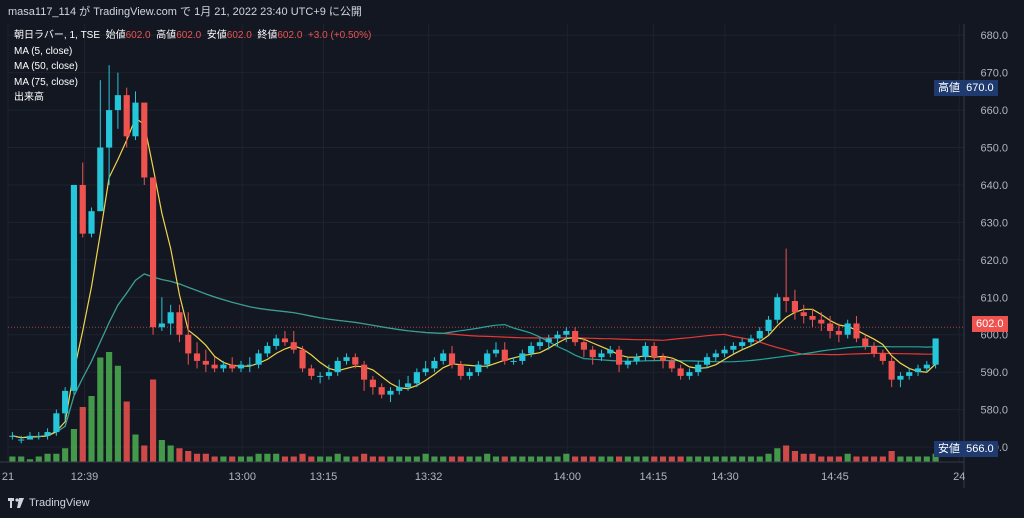  Describe the element at coordinates (512, 503) in the screenshot. I see `footer-bar` at that location.